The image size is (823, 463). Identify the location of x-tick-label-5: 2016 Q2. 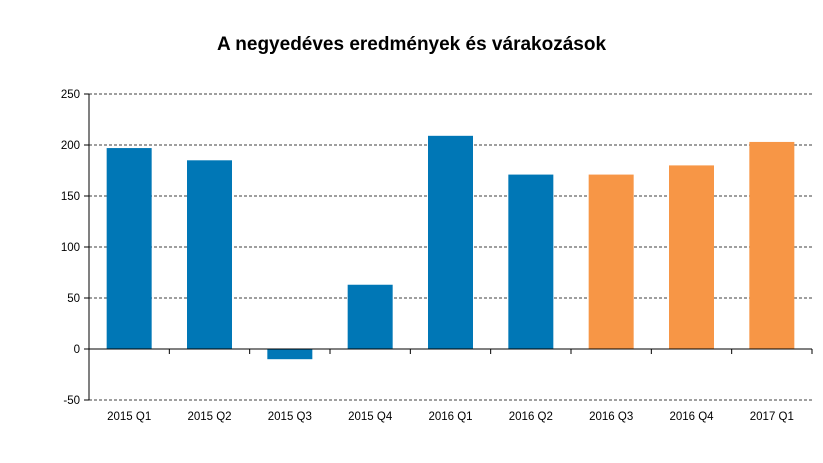
(531, 417).